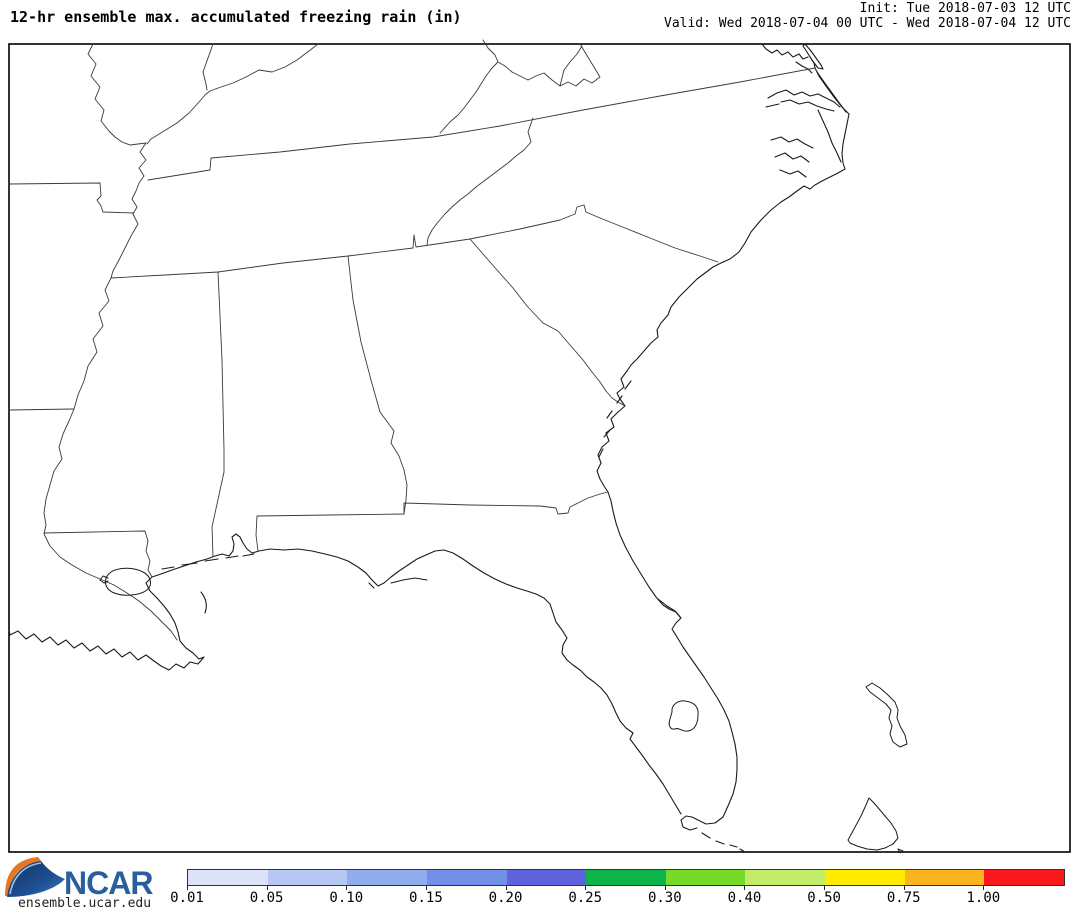  I want to click on border-ar-mo, so click(71, 198).